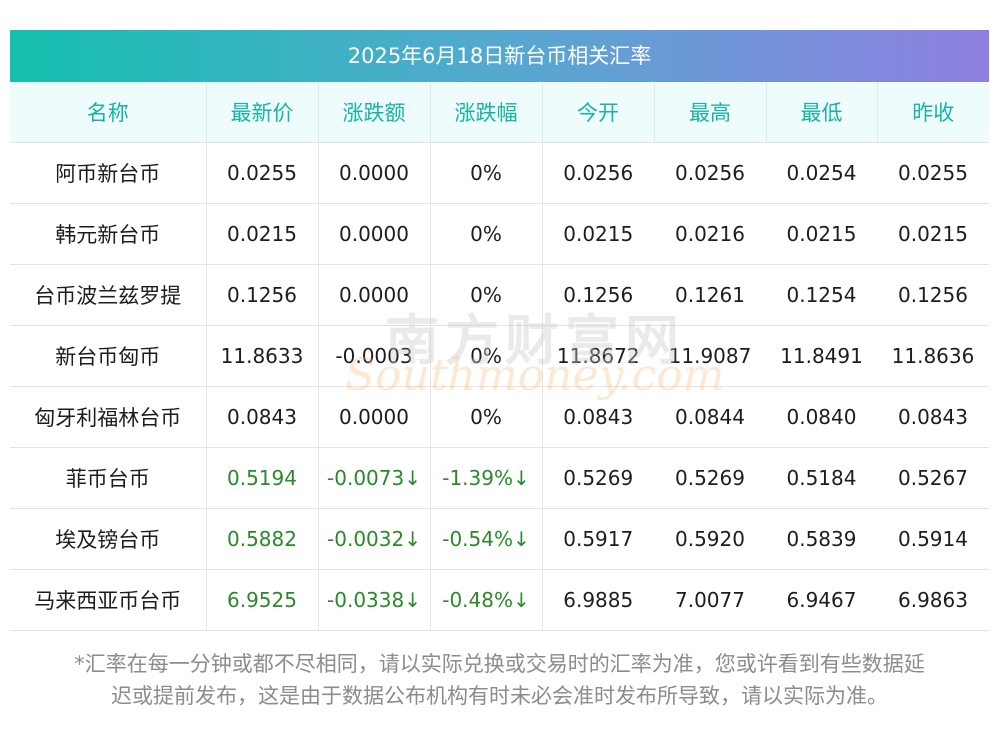 This screenshot has width=1000, height=733. Describe the element at coordinates (108, 234) in the screenshot. I see `cell-name: 韩元新台币` at that location.